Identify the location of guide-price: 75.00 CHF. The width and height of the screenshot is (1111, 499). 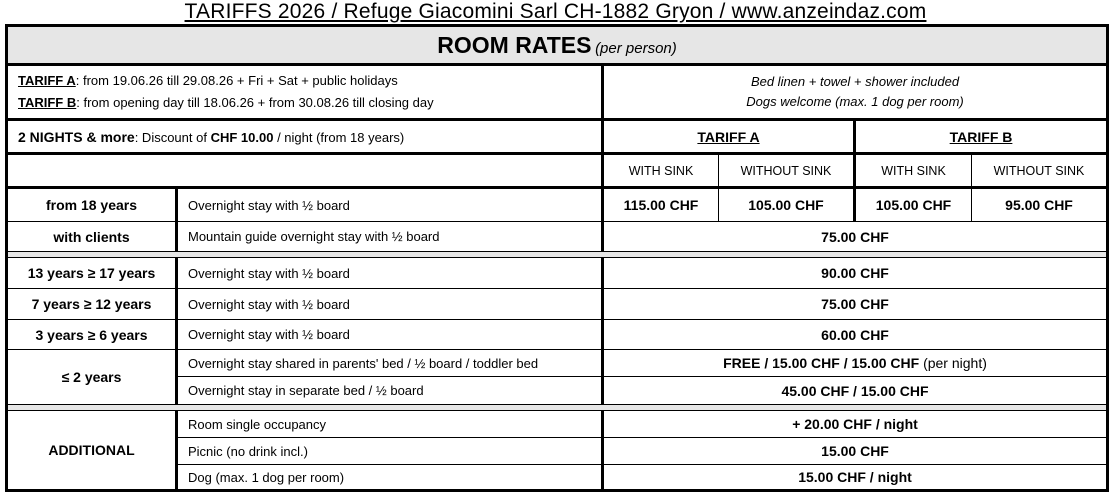
(855, 236).